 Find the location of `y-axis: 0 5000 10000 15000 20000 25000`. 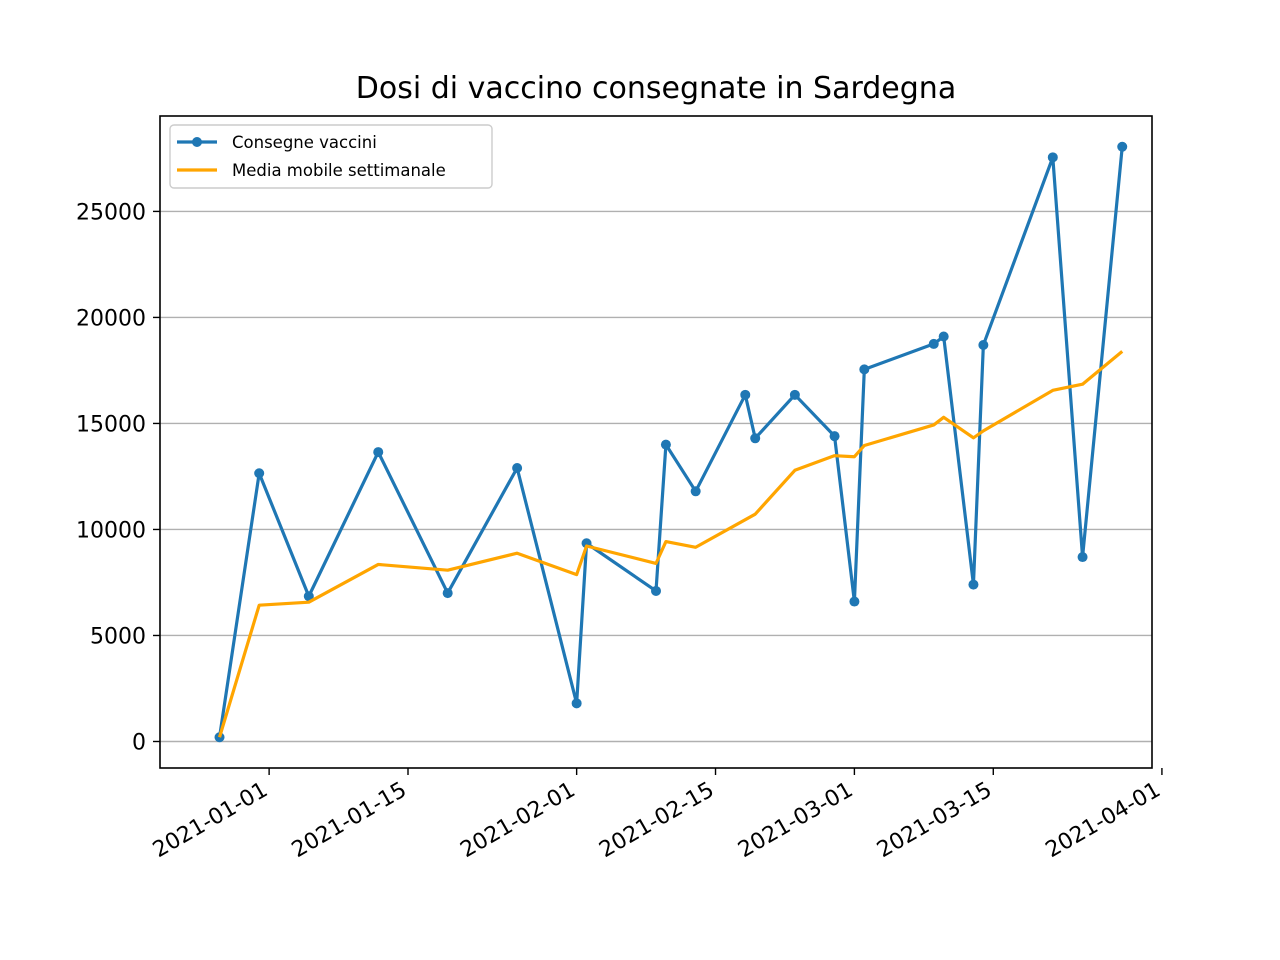

y-axis: 0 5000 10000 15000 20000 25000 is located at coordinates (118, 477).